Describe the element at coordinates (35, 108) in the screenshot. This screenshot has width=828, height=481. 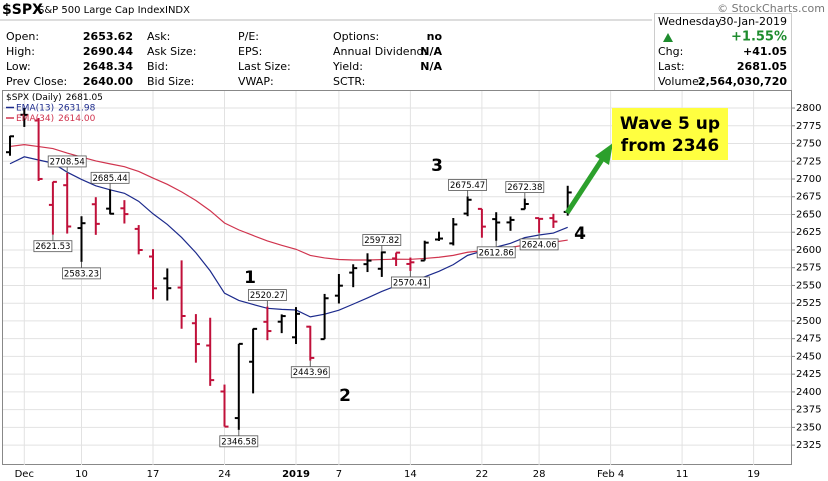
I see `legend-name: EMA(13)` at that location.